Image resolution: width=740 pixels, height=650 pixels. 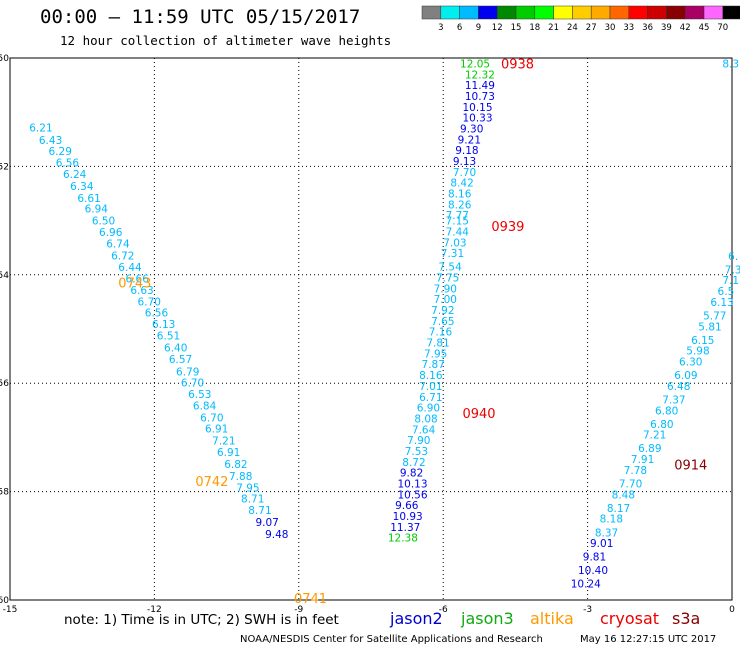 I want to click on swh-point: 9.81, so click(x=594, y=558).